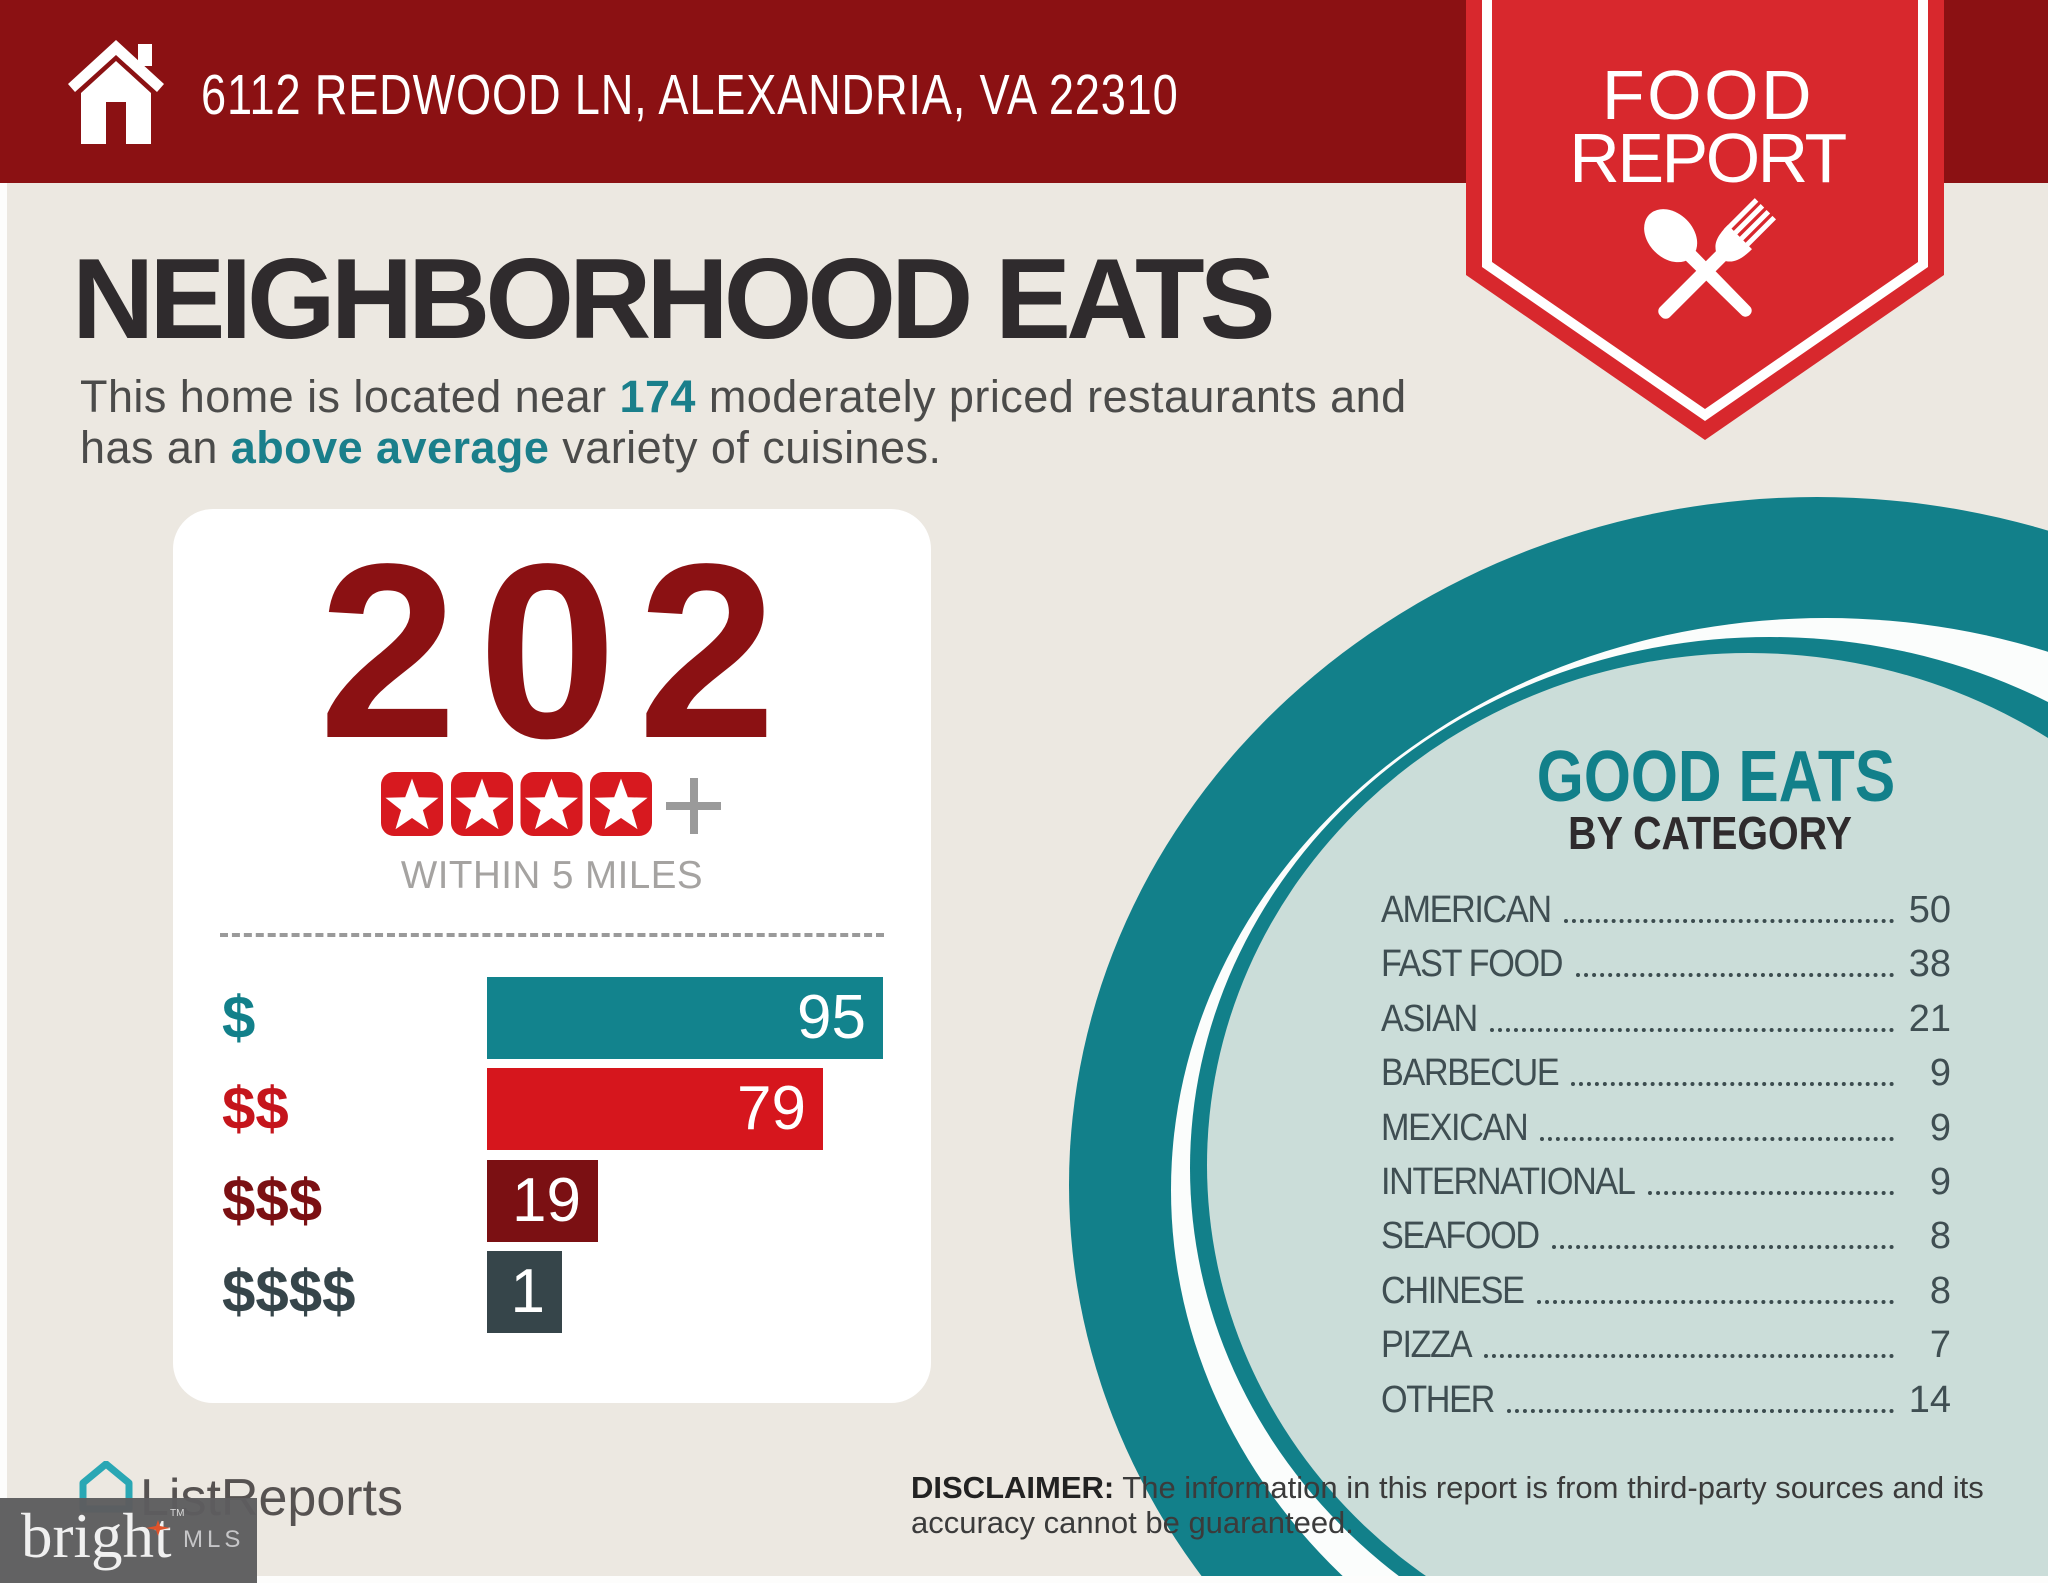  I want to click on svg-text: FOOD, so click(1708, 95).